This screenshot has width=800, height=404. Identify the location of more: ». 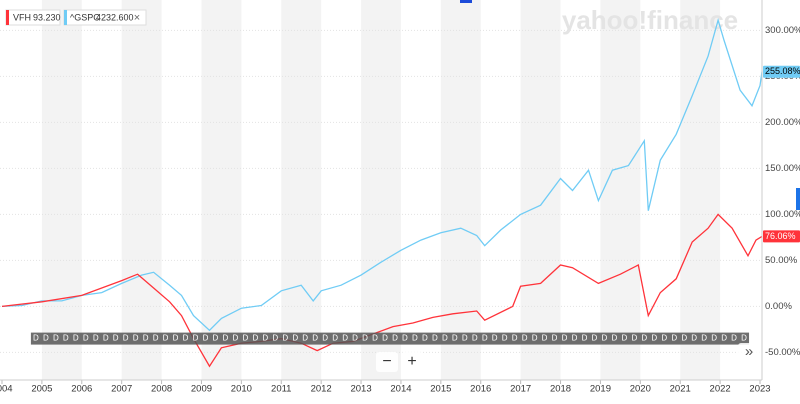
(749, 351).